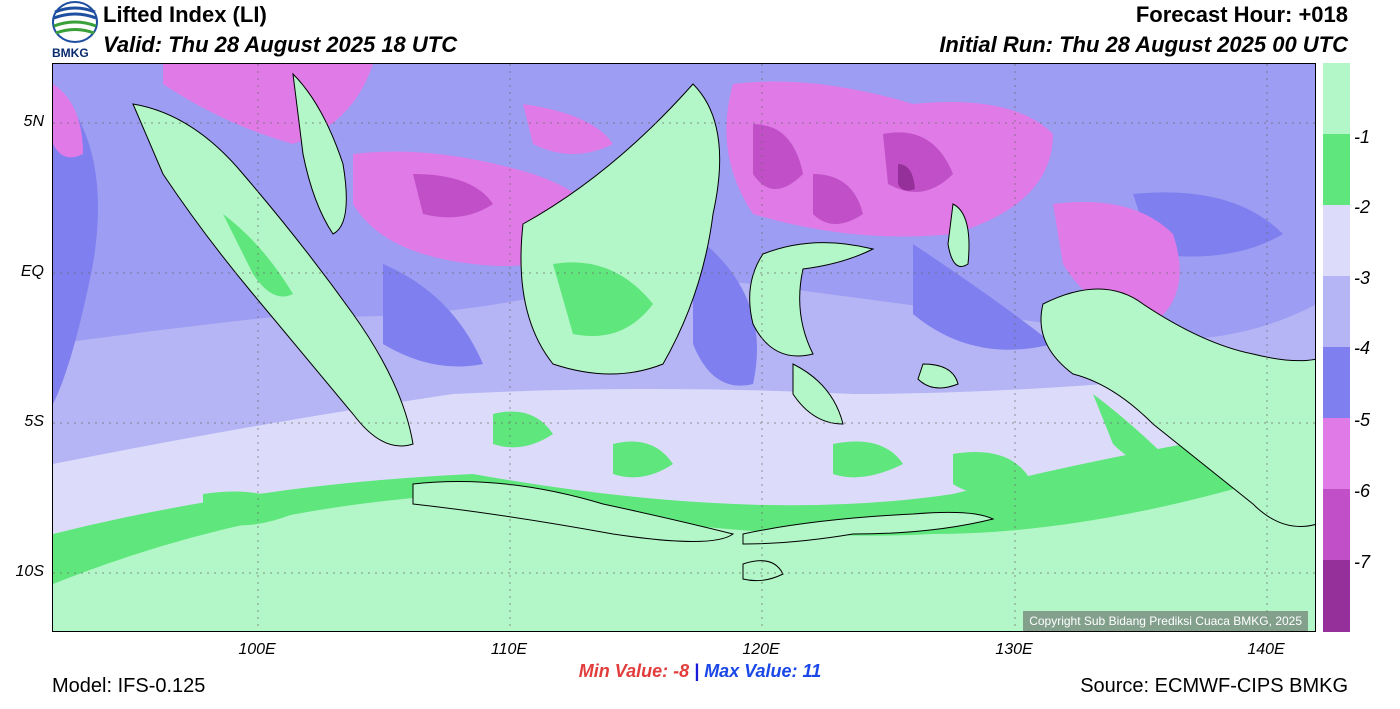 The image size is (1400, 709). What do you see at coordinates (1266, 649) in the screenshot?
I see `lon-label-140e: 140E` at bounding box center [1266, 649].